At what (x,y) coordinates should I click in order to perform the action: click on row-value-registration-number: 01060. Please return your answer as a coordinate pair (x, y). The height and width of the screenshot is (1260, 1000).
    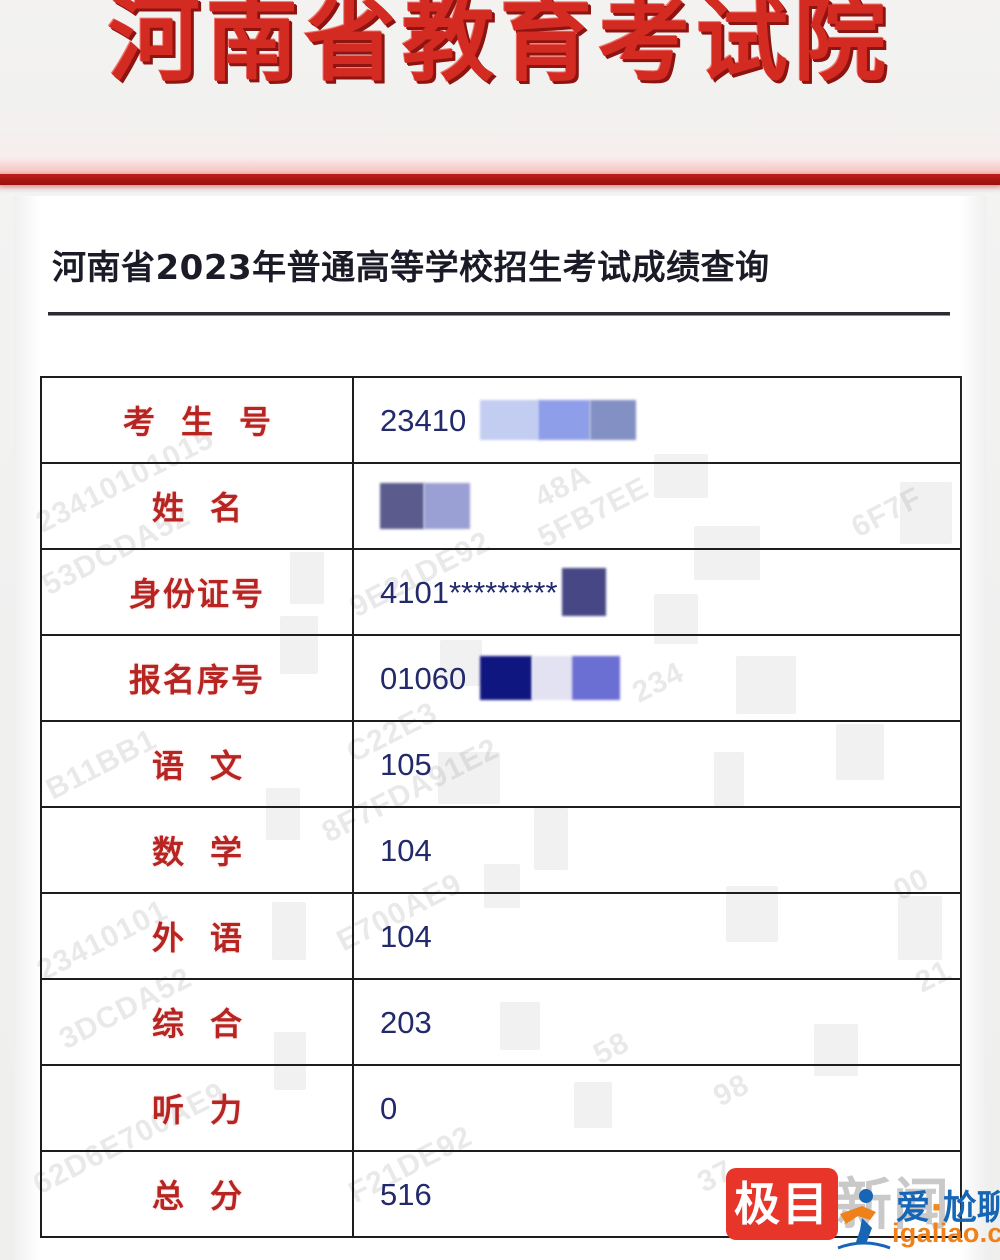
    Looking at the image, I should click on (657, 678).